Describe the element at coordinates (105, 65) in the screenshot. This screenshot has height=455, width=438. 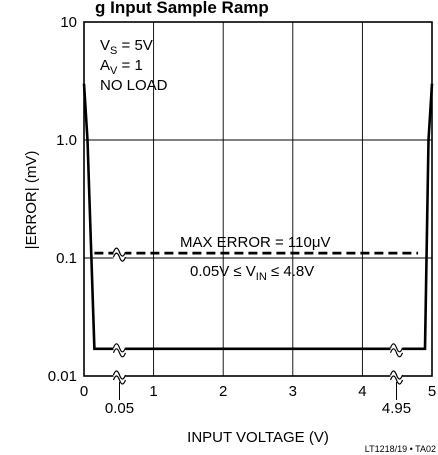
I see `av-main: A` at that location.